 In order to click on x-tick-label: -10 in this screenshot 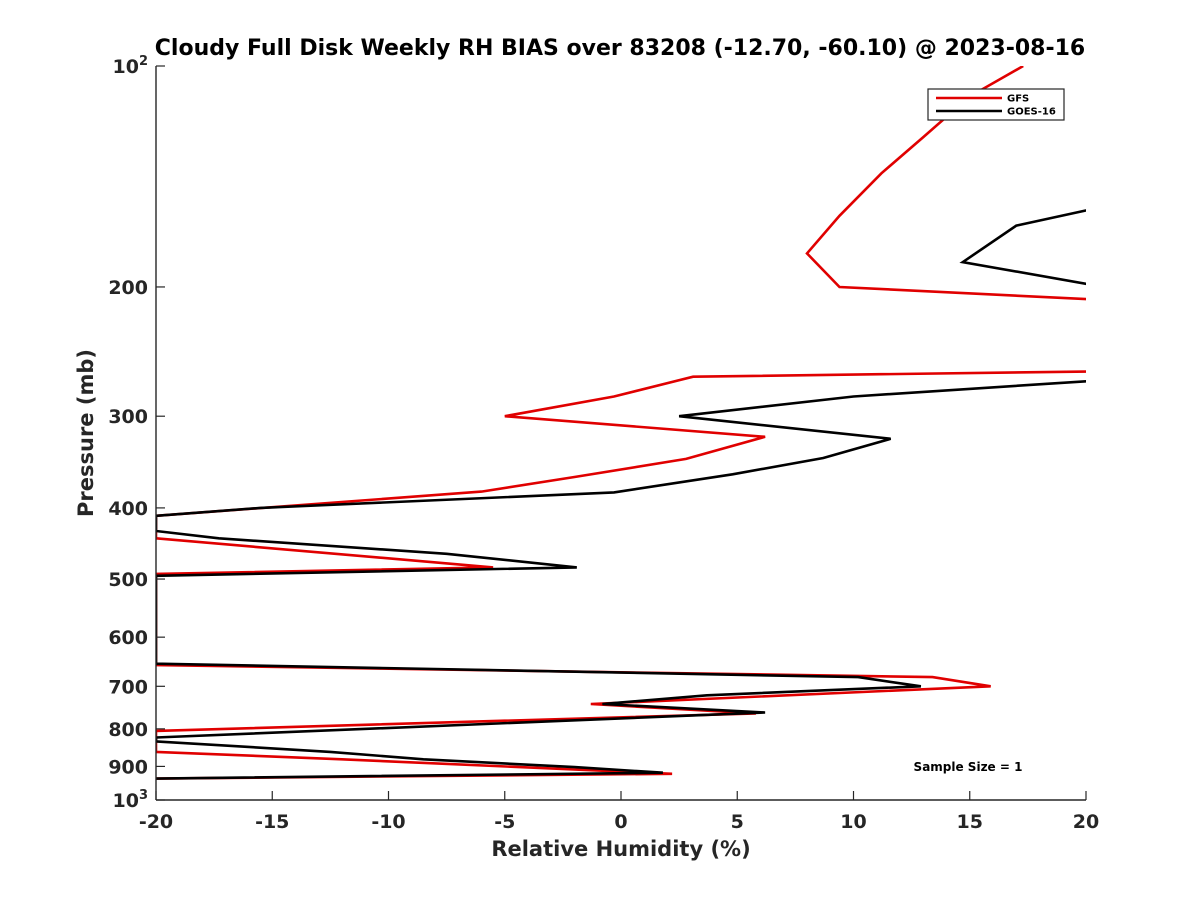, I will do `click(388, 822)`.